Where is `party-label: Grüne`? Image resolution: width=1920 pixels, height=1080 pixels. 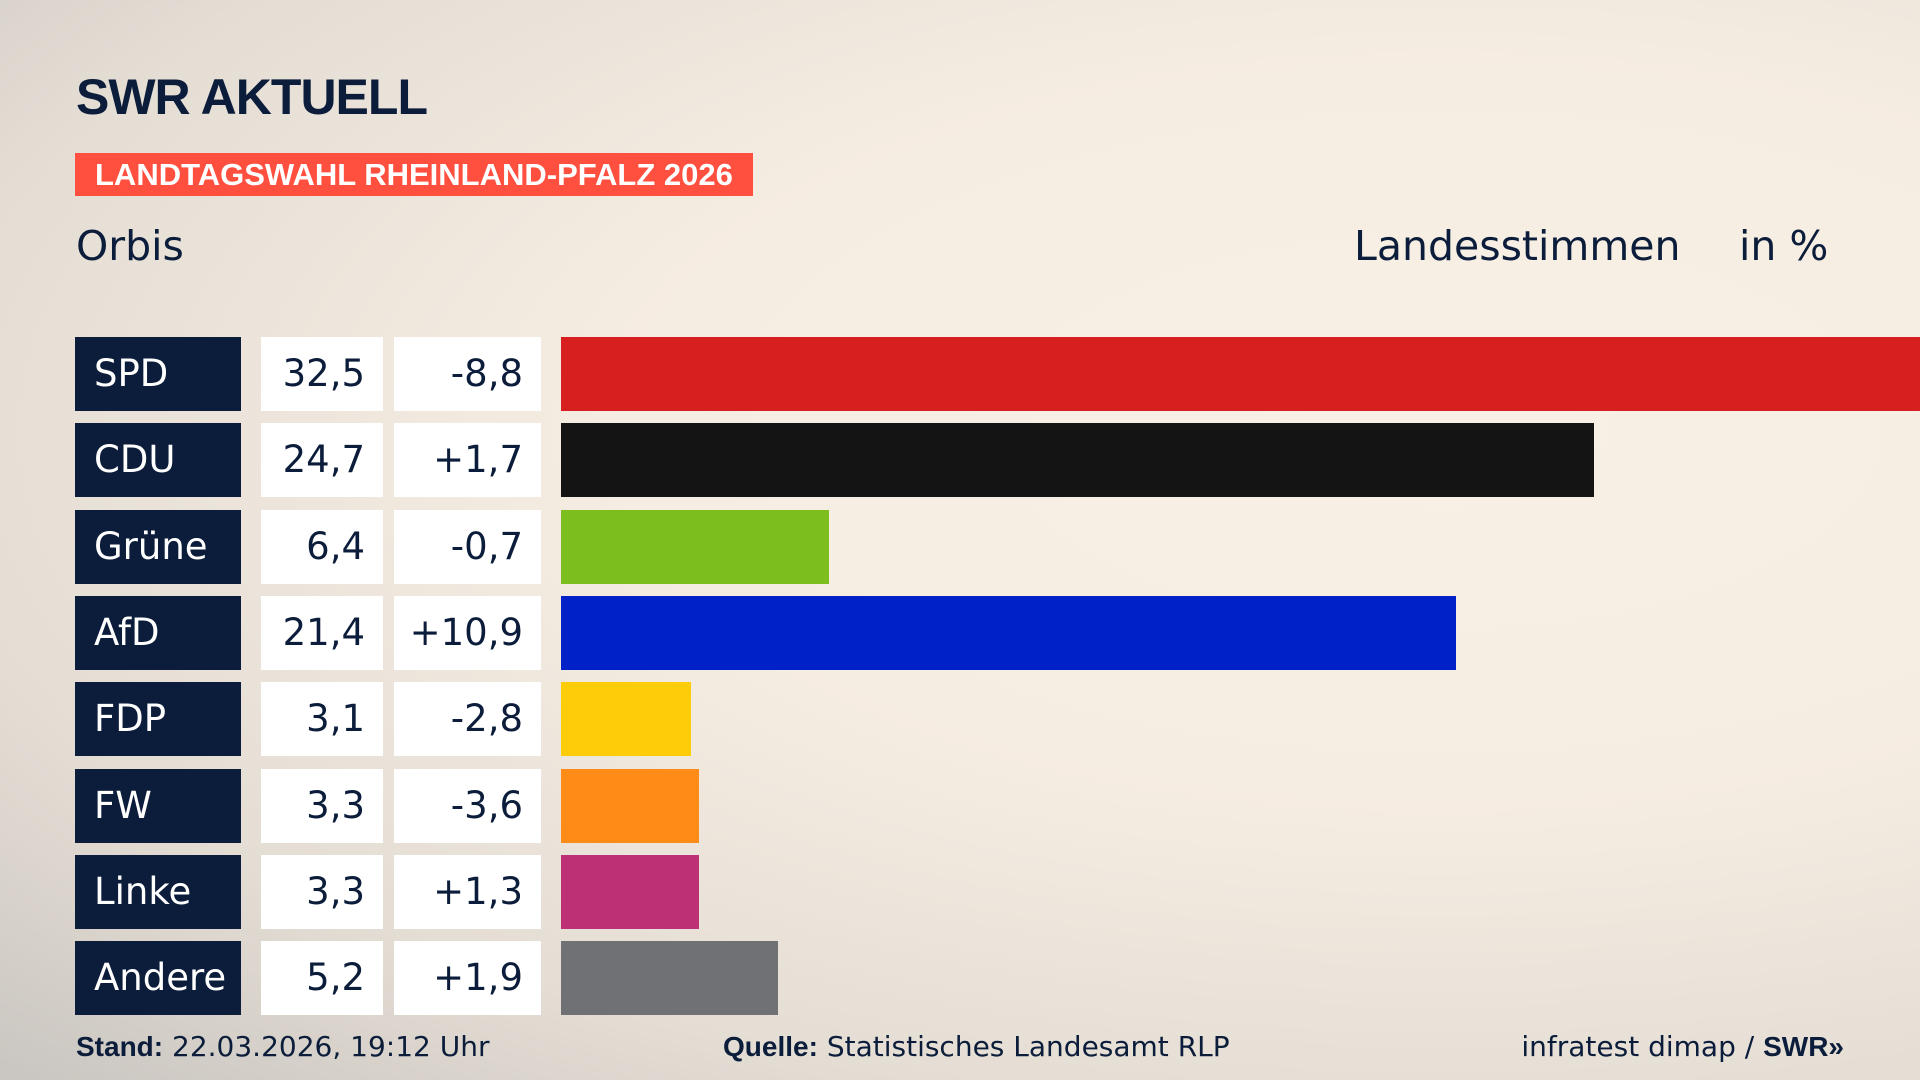 party-label: Grüne is located at coordinates (158, 546).